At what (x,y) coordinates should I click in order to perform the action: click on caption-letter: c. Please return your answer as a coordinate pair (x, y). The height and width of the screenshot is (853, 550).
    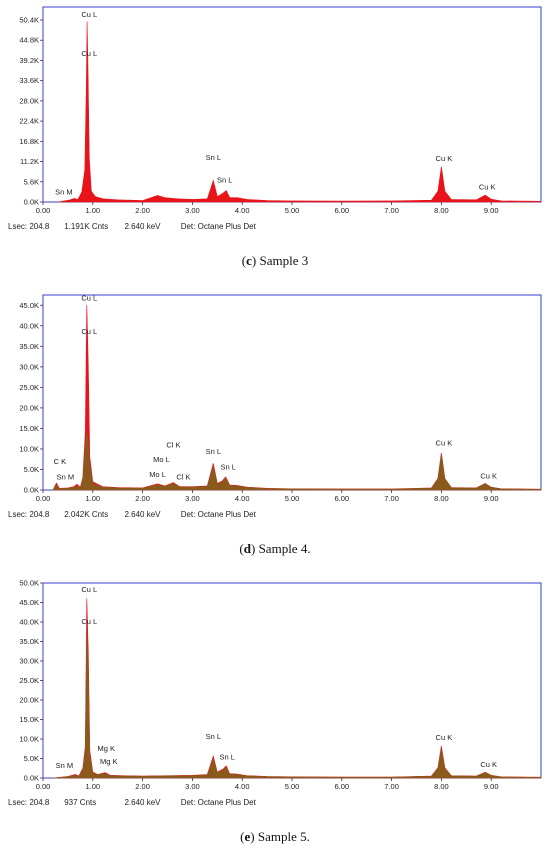
    Looking at the image, I should click on (249, 260).